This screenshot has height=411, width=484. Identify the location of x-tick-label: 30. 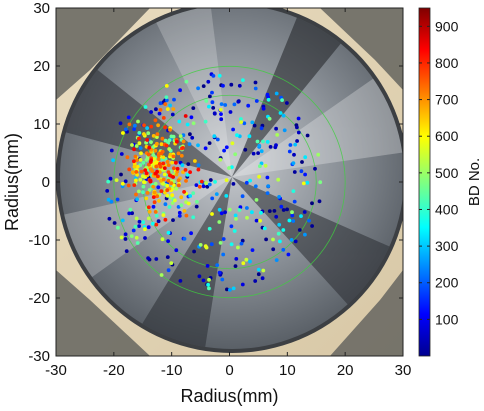
(403, 370).